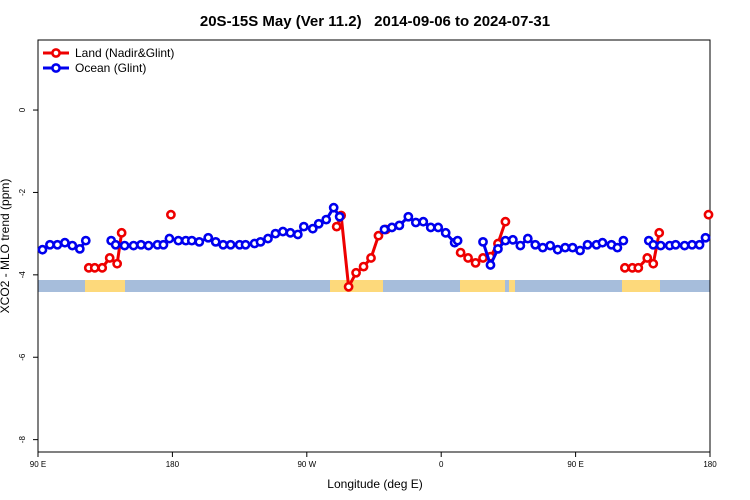  What do you see at coordinates (22, 275) in the screenshot?
I see `y-tick-label: -4` at bounding box center [22, 275].